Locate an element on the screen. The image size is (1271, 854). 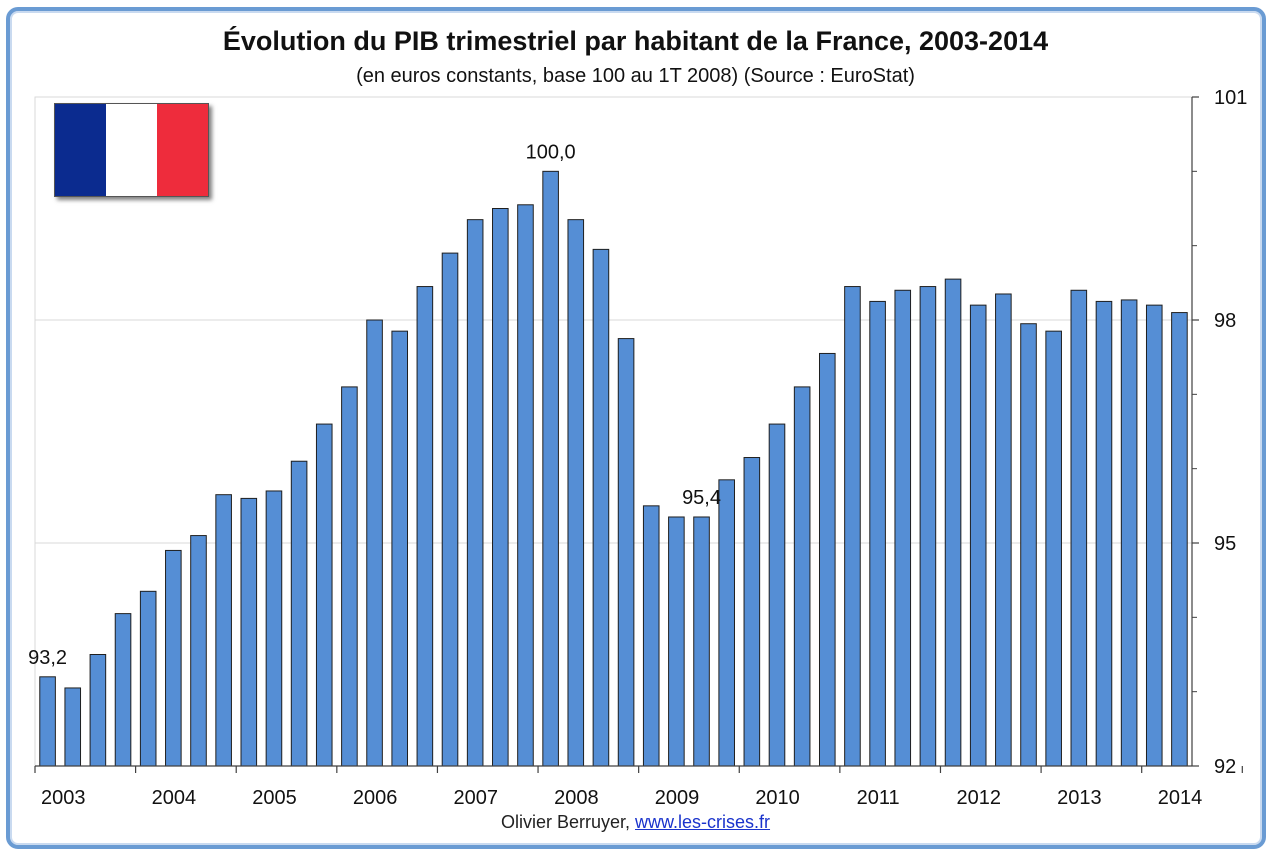
data-label: 100,0 is located at coordinates (551, 152).